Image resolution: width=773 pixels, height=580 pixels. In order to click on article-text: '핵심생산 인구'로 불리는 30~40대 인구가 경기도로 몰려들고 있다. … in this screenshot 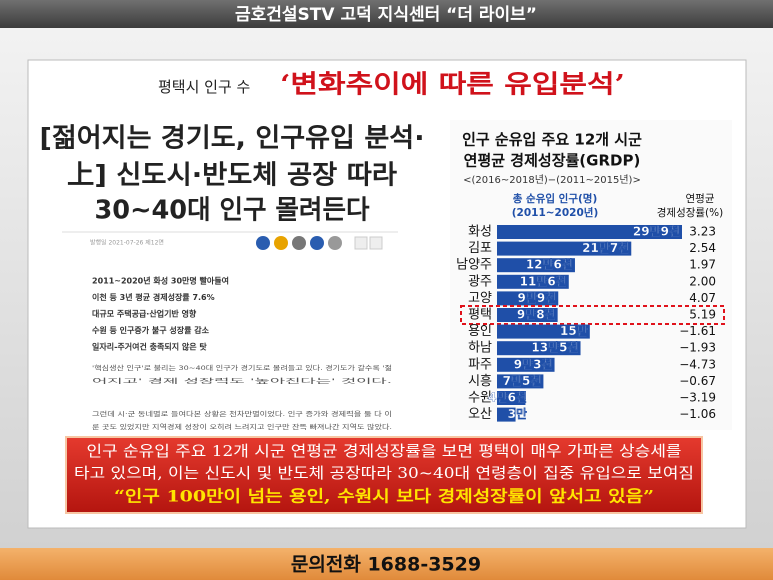, I will do `click(242, 367)`.